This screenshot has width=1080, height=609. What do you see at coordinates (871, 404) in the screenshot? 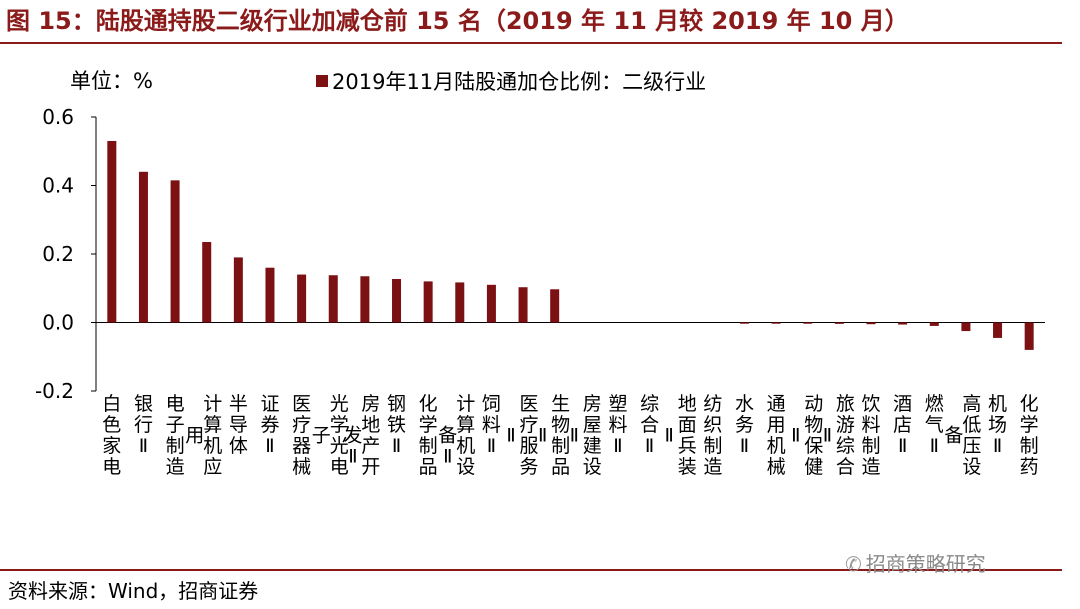
I see `svg-text: 饮` at bounding box center [871, 404].